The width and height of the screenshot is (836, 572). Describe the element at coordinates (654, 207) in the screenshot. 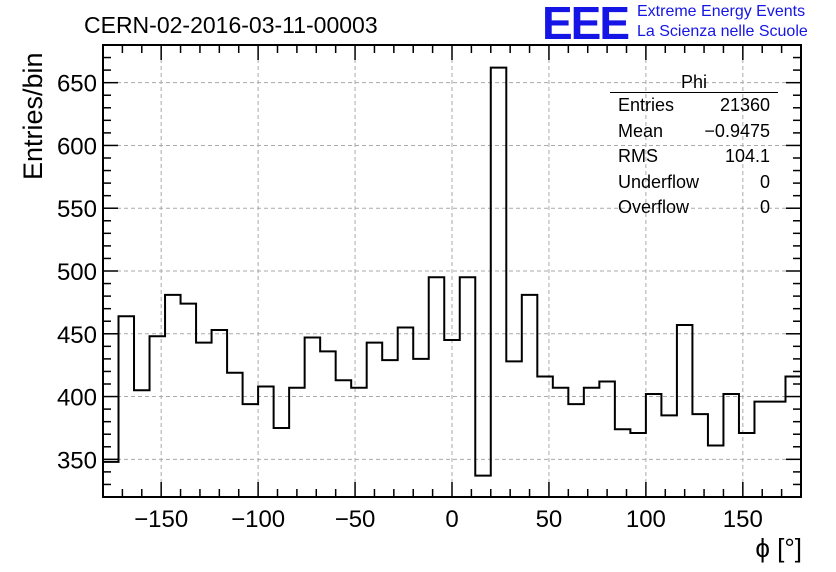

I see `stats-label: Overflow` at that location.